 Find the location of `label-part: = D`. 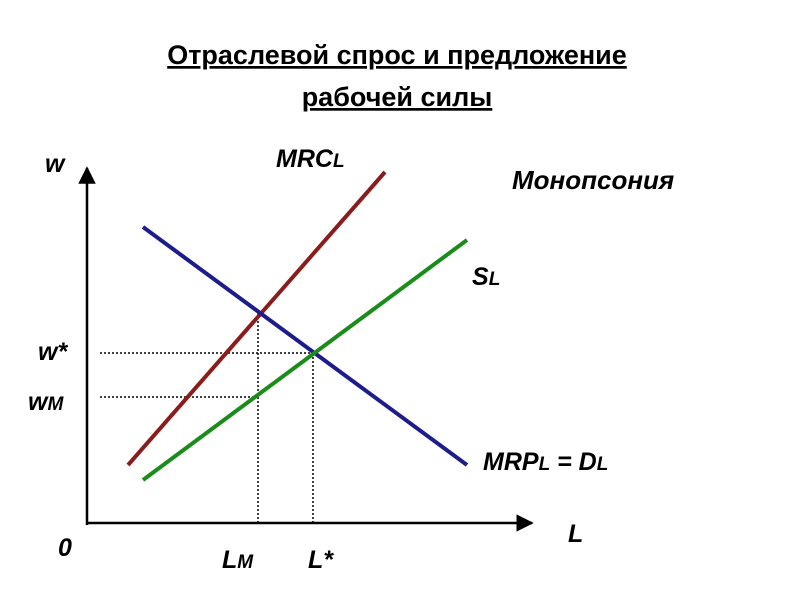

label-part: = D is located at coordinates (573, 462).